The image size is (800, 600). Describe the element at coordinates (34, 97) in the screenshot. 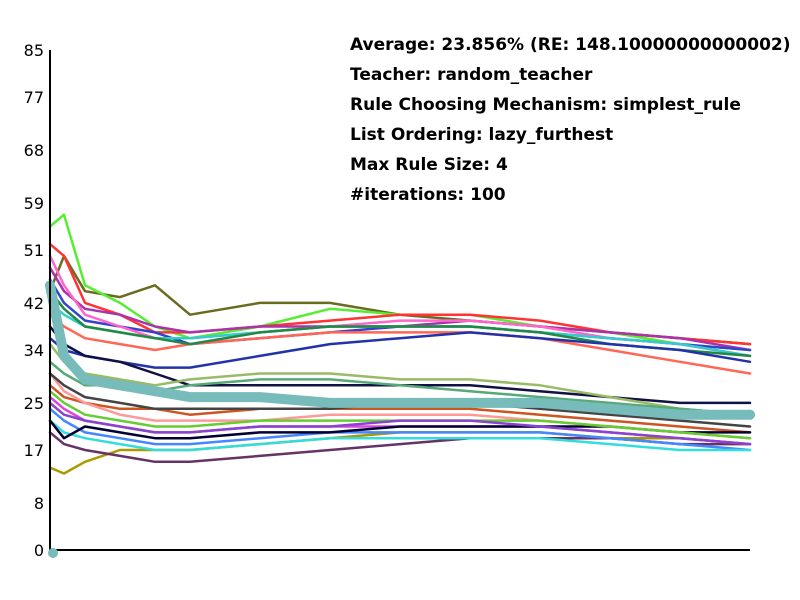

I see `y-tick-label: 77` at that location.